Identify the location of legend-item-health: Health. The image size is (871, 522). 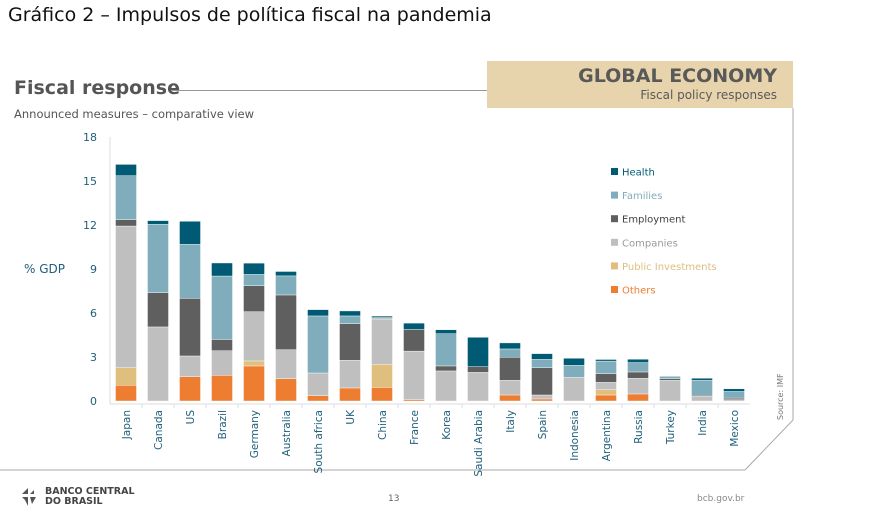
(633, 173).